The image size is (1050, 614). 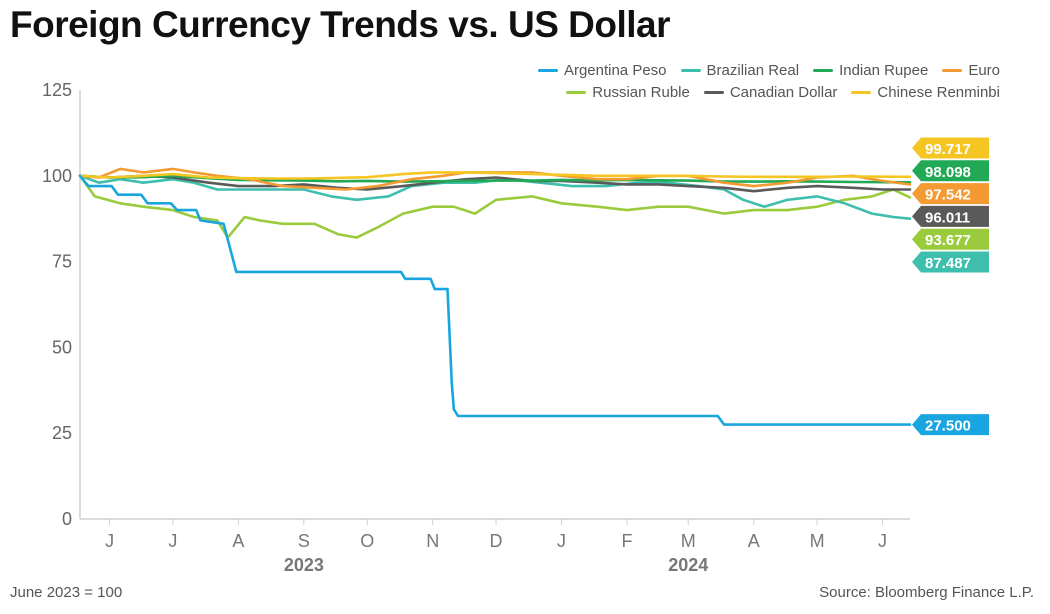 I want to click on end-canadian-dollar-tag, so click(x=950, y=216).